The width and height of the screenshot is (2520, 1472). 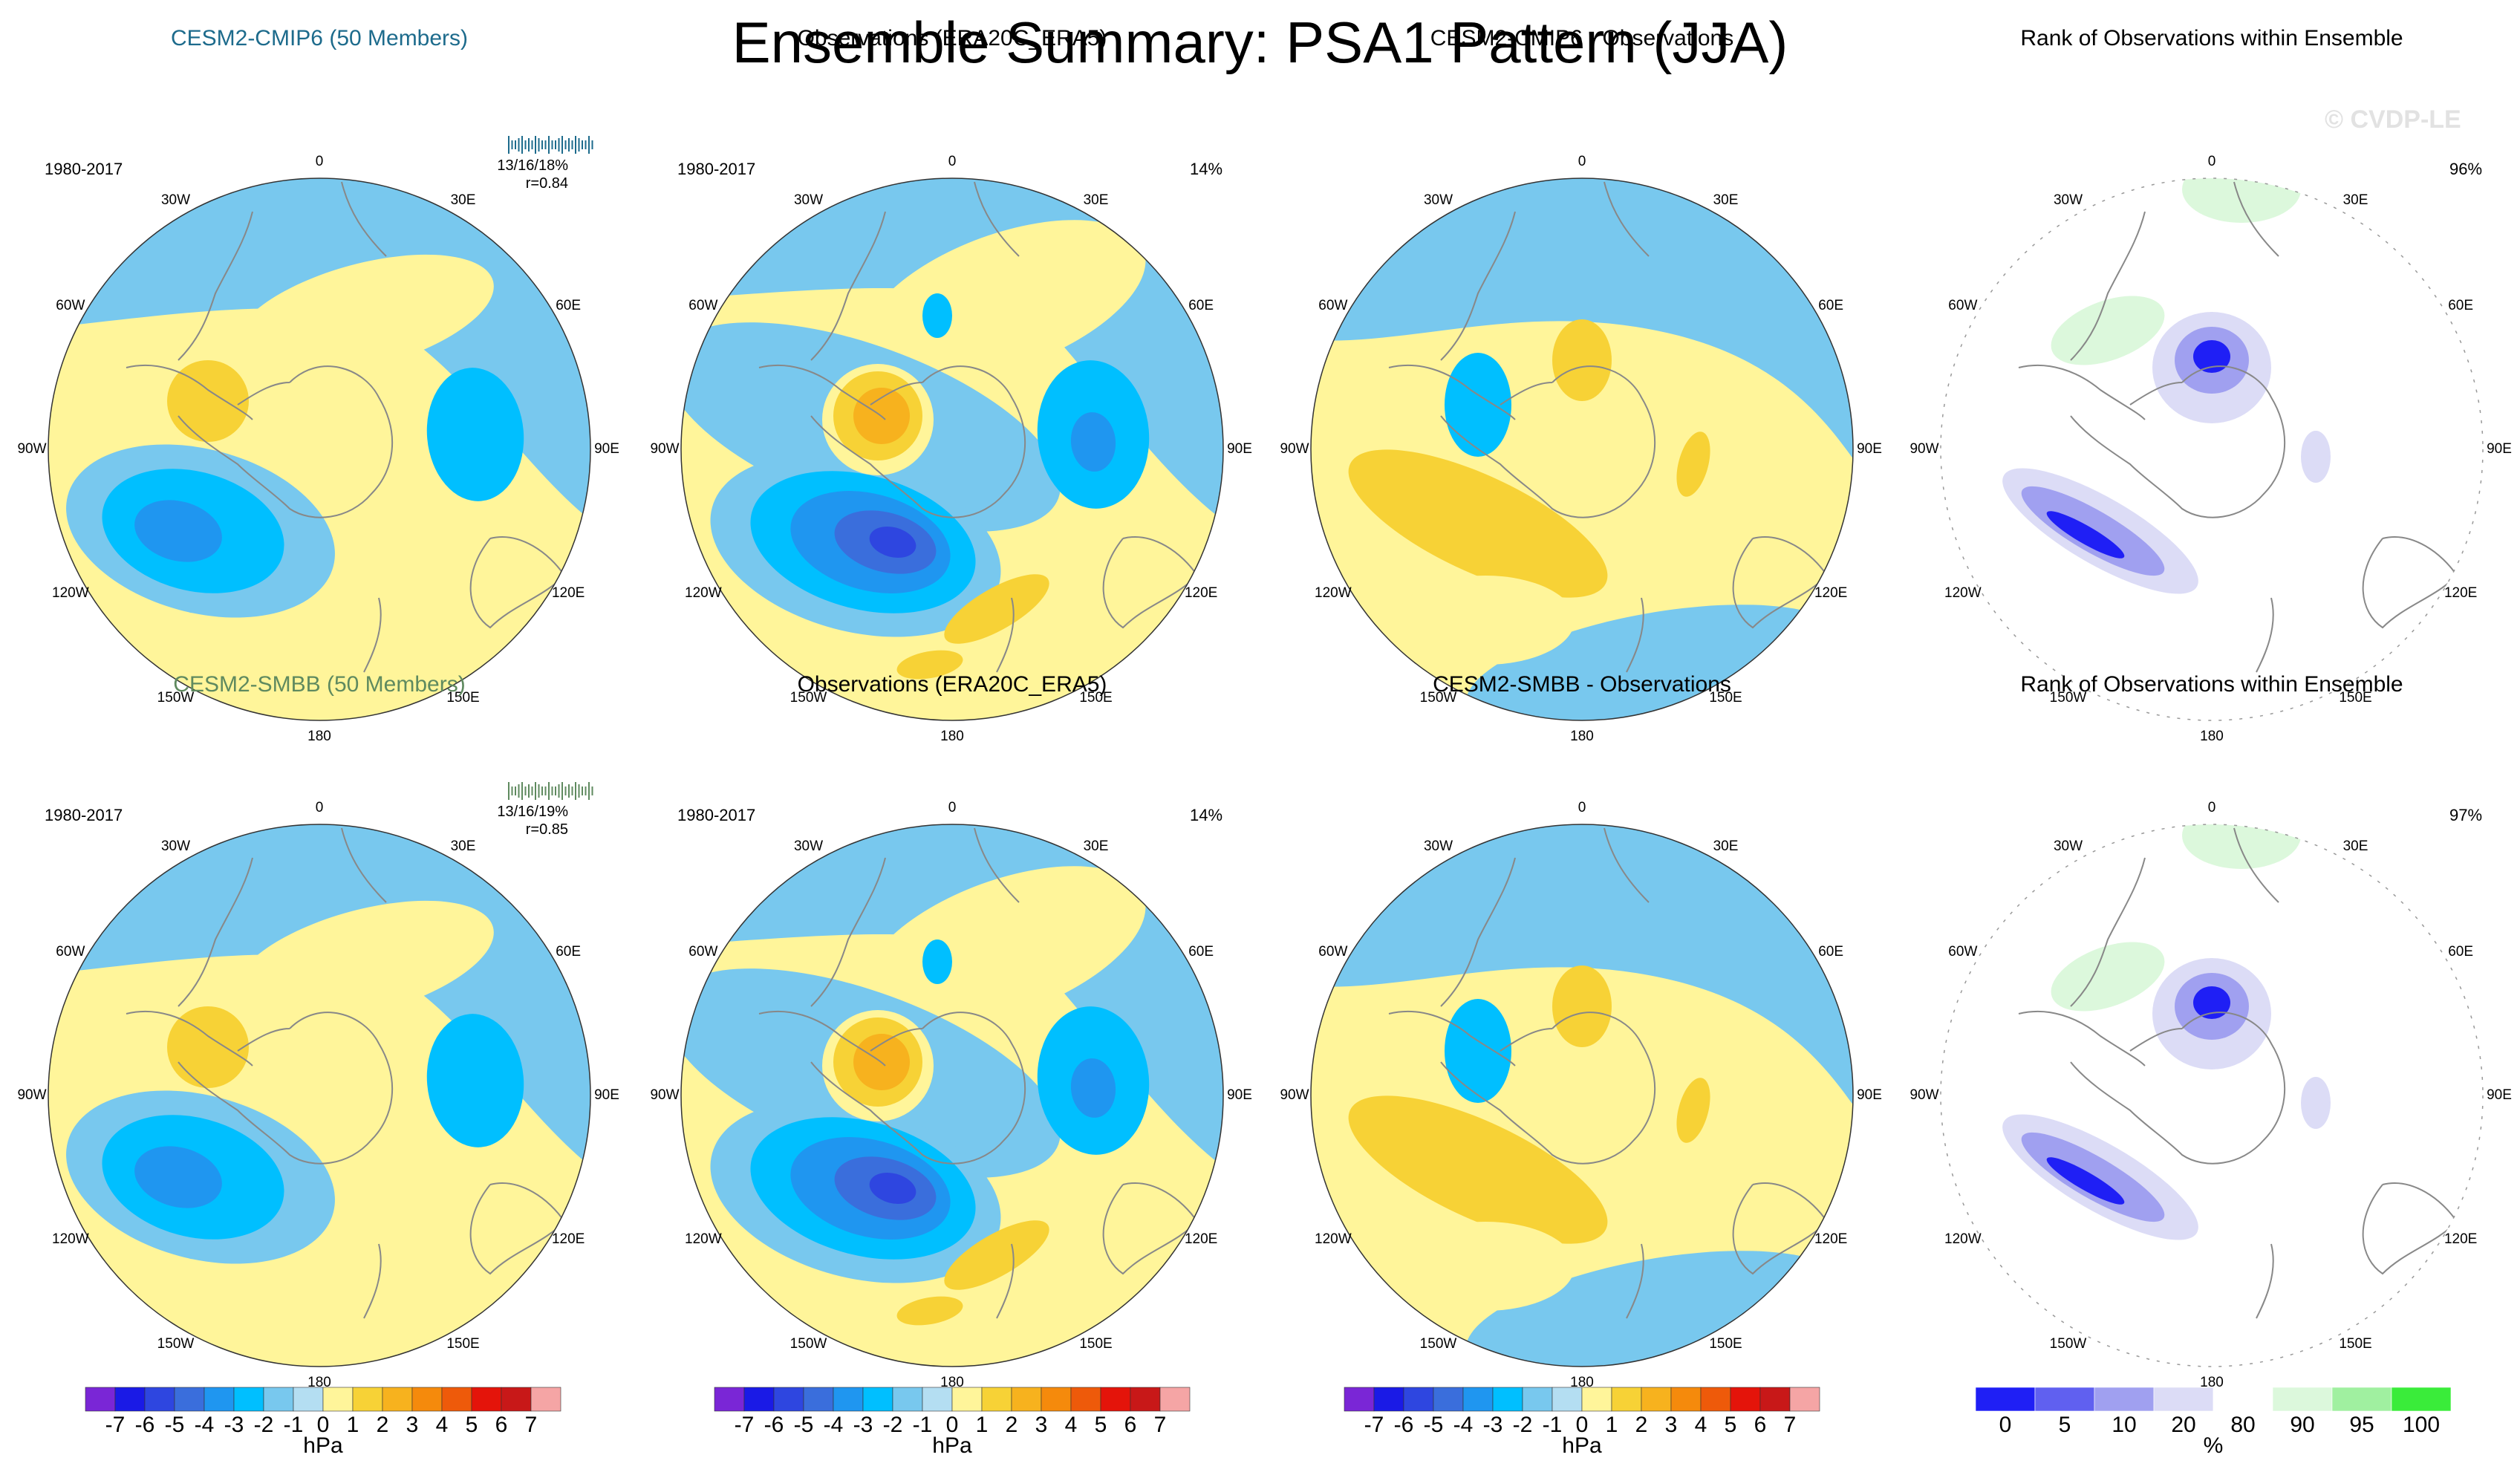 I want to click on hpa-colorbar-2-label-7: 0, so click(x=952, y=1425).